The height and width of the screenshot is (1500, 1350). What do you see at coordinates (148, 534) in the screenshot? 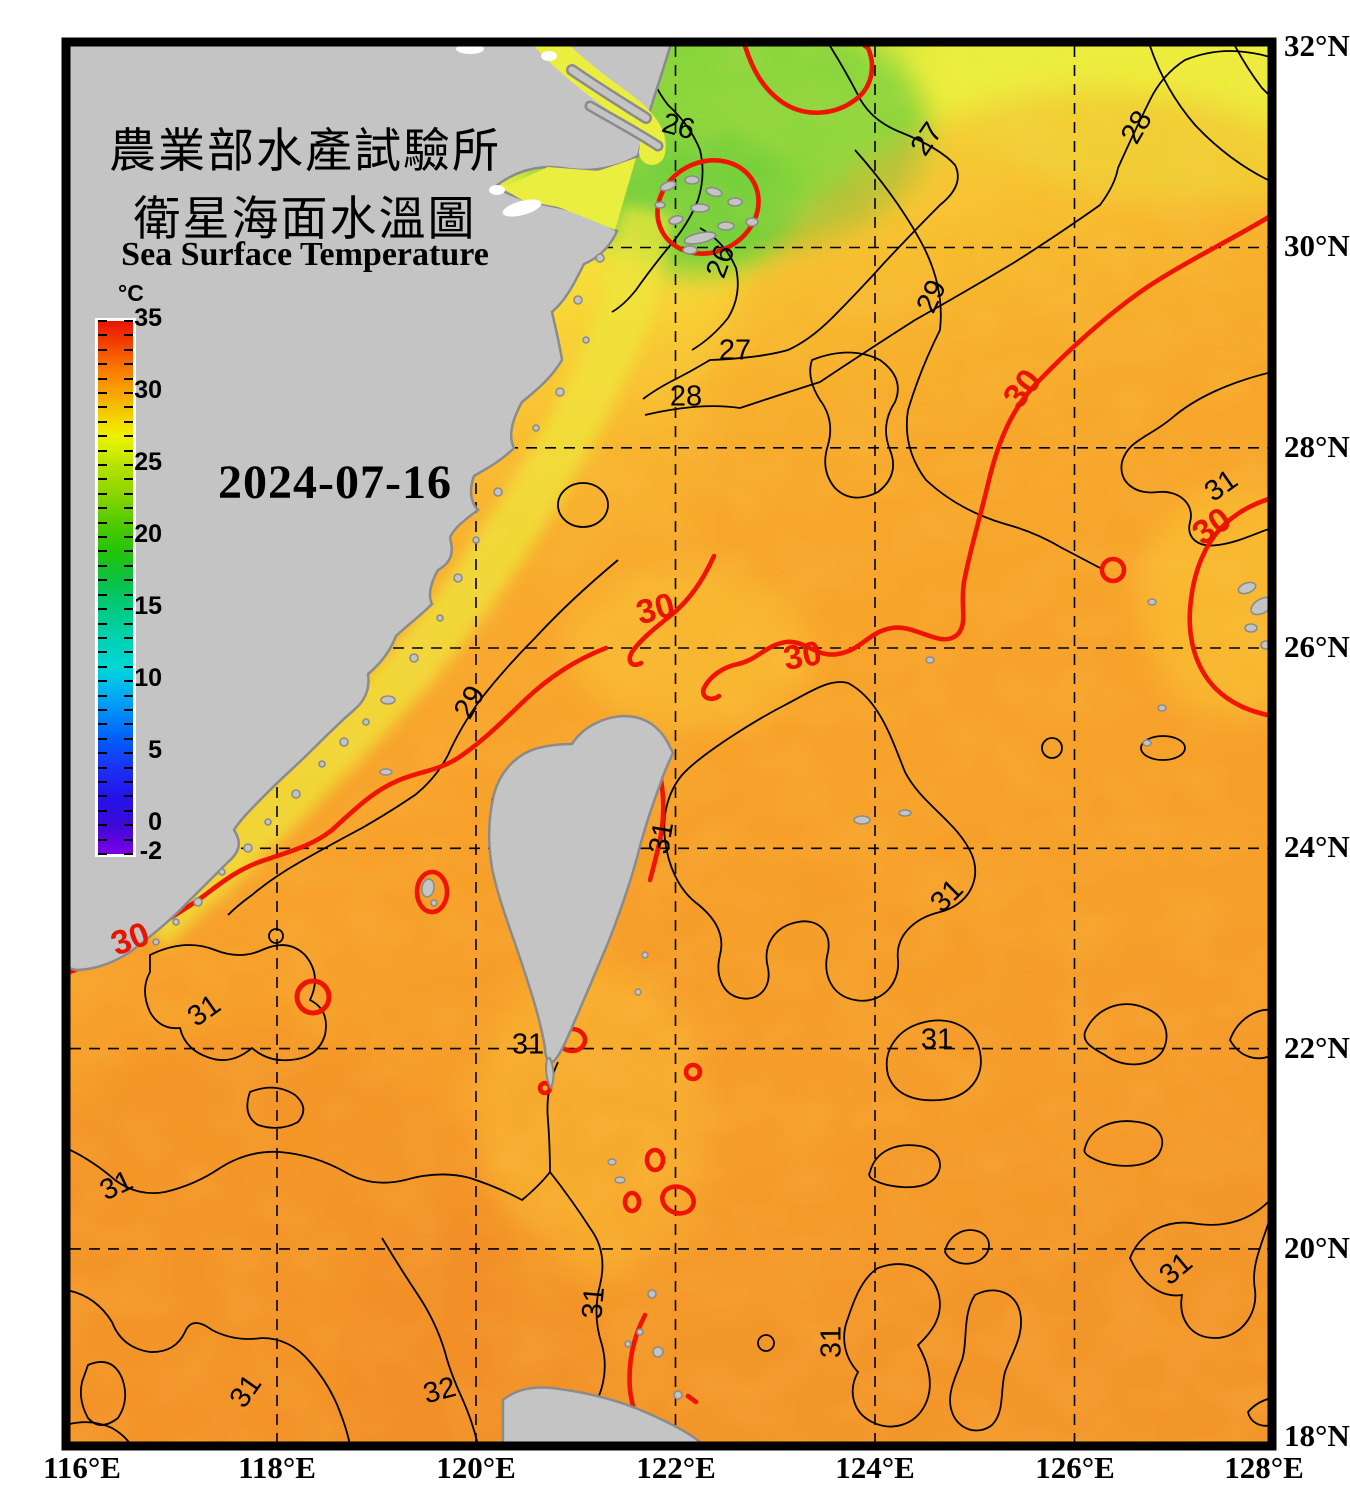
I see `colorbar-value-20: 20` at bounding box center [148, 534].